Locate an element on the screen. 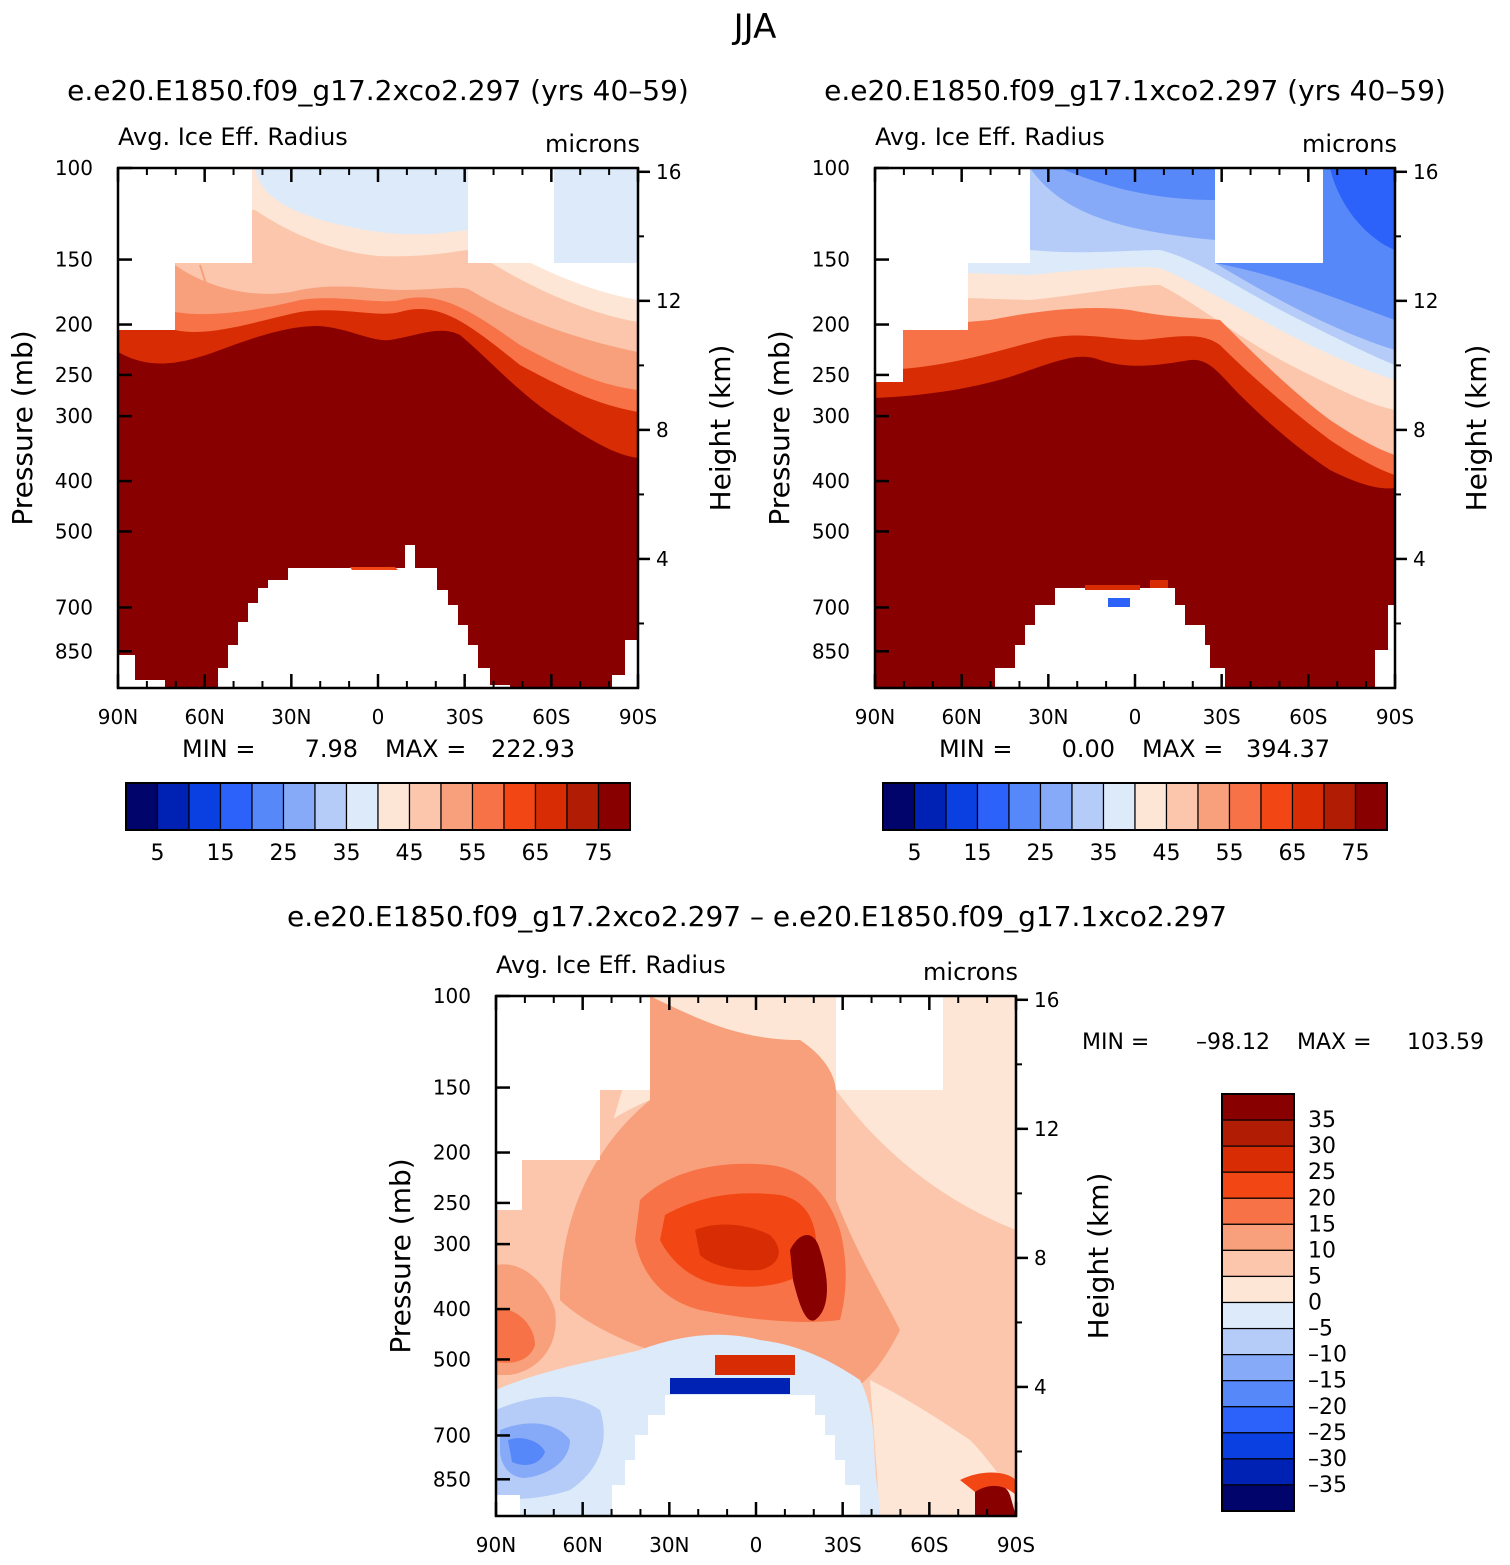 Image resolution: width=1510 pixels, height=1565 pixels. panel-2-colorbar-label: 15 is located at coordinates (978, 853).